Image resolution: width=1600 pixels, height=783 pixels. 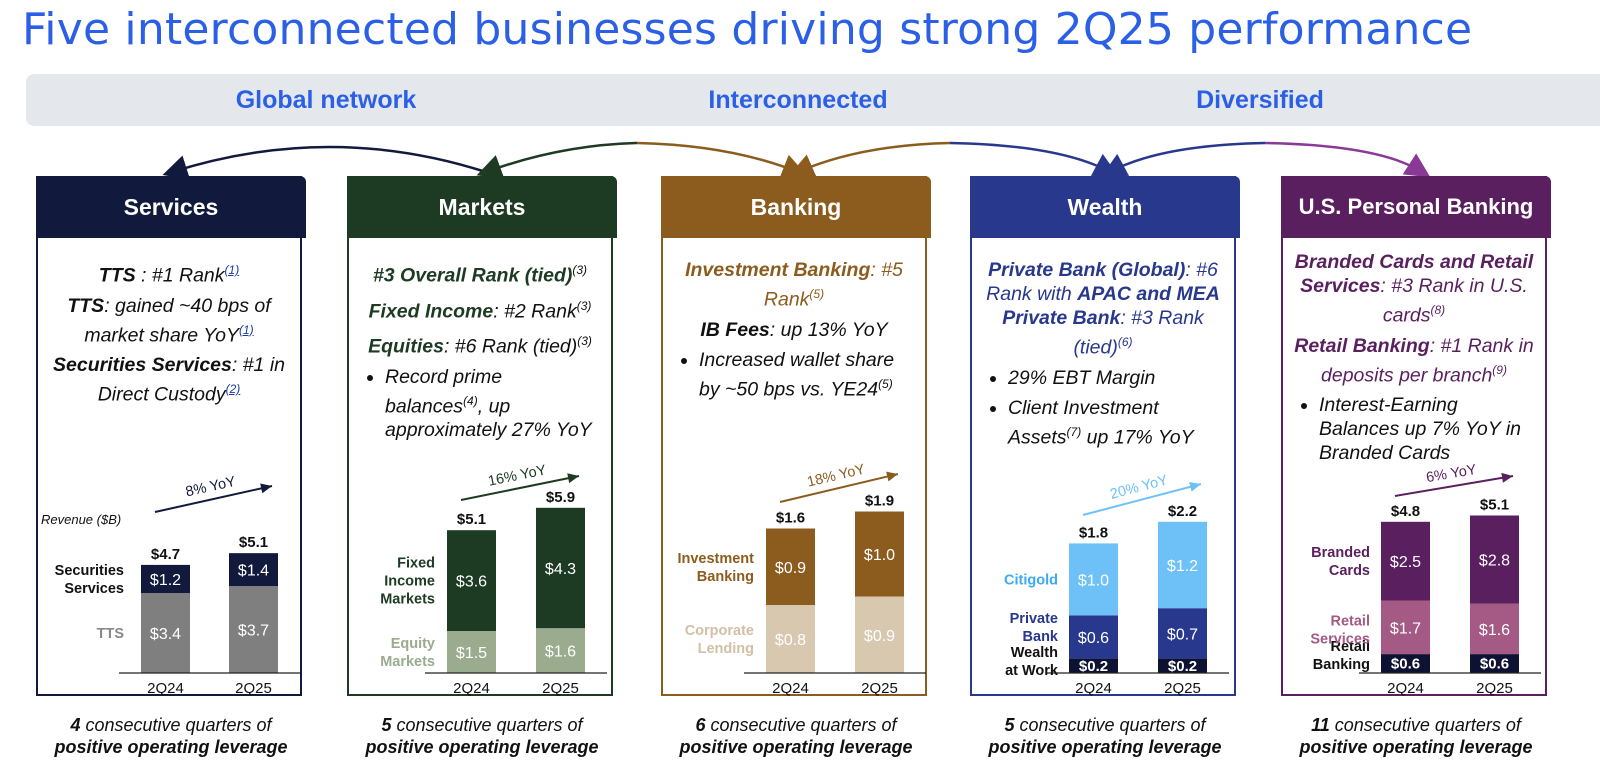 I want to click on wealth-bullet-assets: Client Investment Assets(7) up 17% YoY, so click(x=1116, y=423).